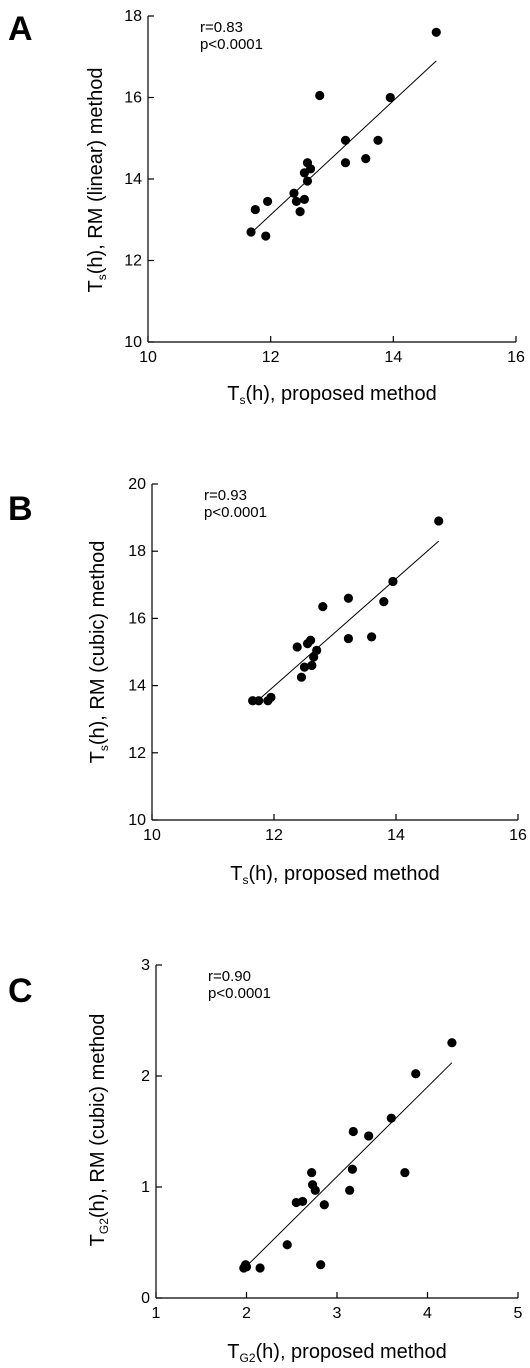 The height and width of the screenshot is (1368, 530). I want to click on x-axis-label: TG2(h), proposed method, so click(336, 1353).